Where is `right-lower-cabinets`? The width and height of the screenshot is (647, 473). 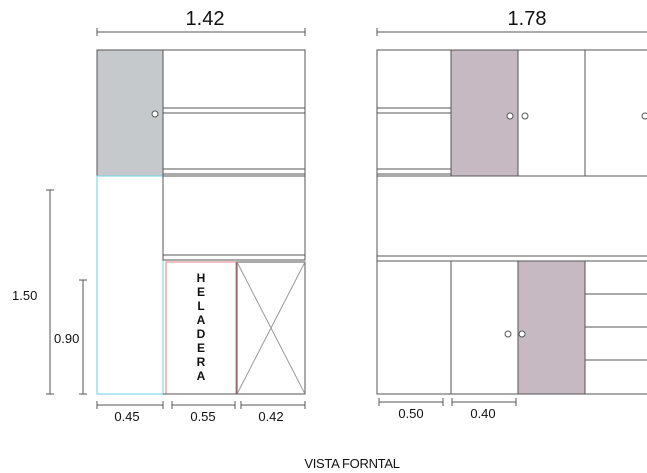
right-lower-cabinets is located at coordinates (511, 327).